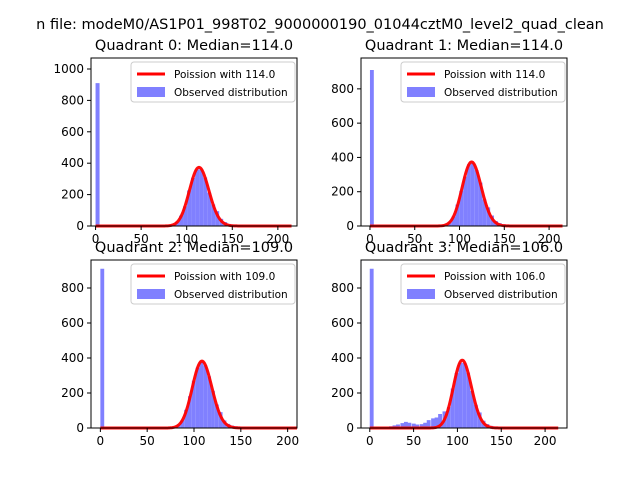 The image size is (640, 480). Describe the element at coordinates (464, 46) in the screenshot. I see `panel-title: Quadrant 1: Median=114.0` at that location.